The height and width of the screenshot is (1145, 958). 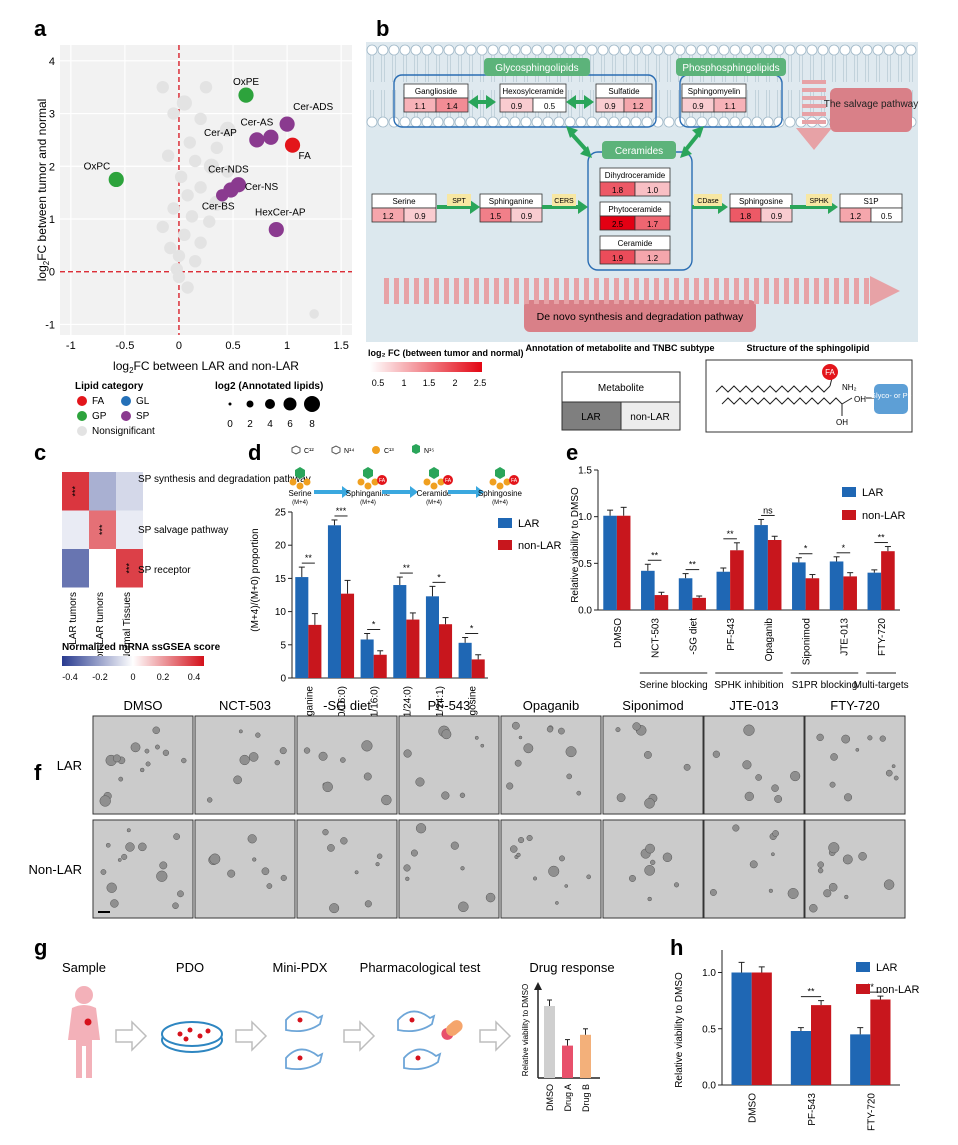 What do you see at coordinates (388, 216) in the screenshot?
I see `metabolite-serine-lar-value: 1.2` at bounding box center [388, 216].